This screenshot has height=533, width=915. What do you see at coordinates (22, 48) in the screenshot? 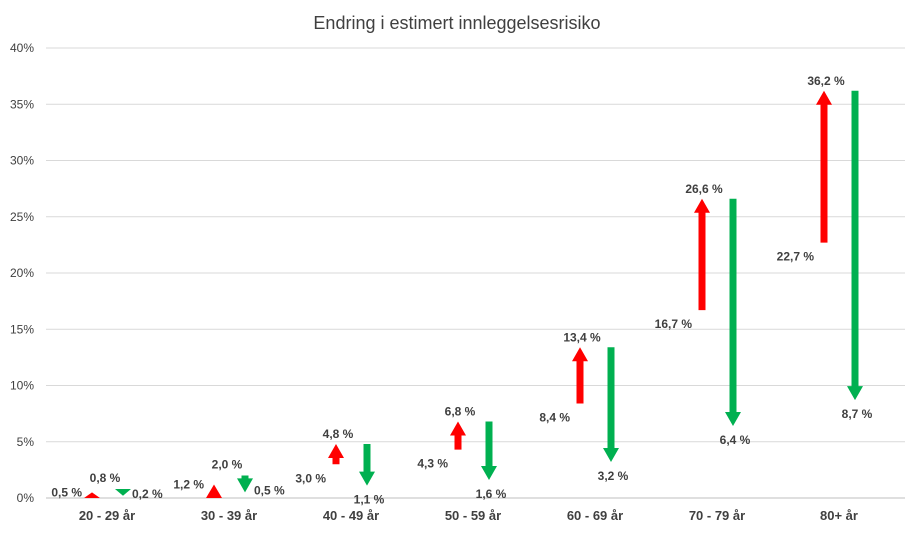
I see `y-tick-label: 40%` at bounding box center [22, 48].